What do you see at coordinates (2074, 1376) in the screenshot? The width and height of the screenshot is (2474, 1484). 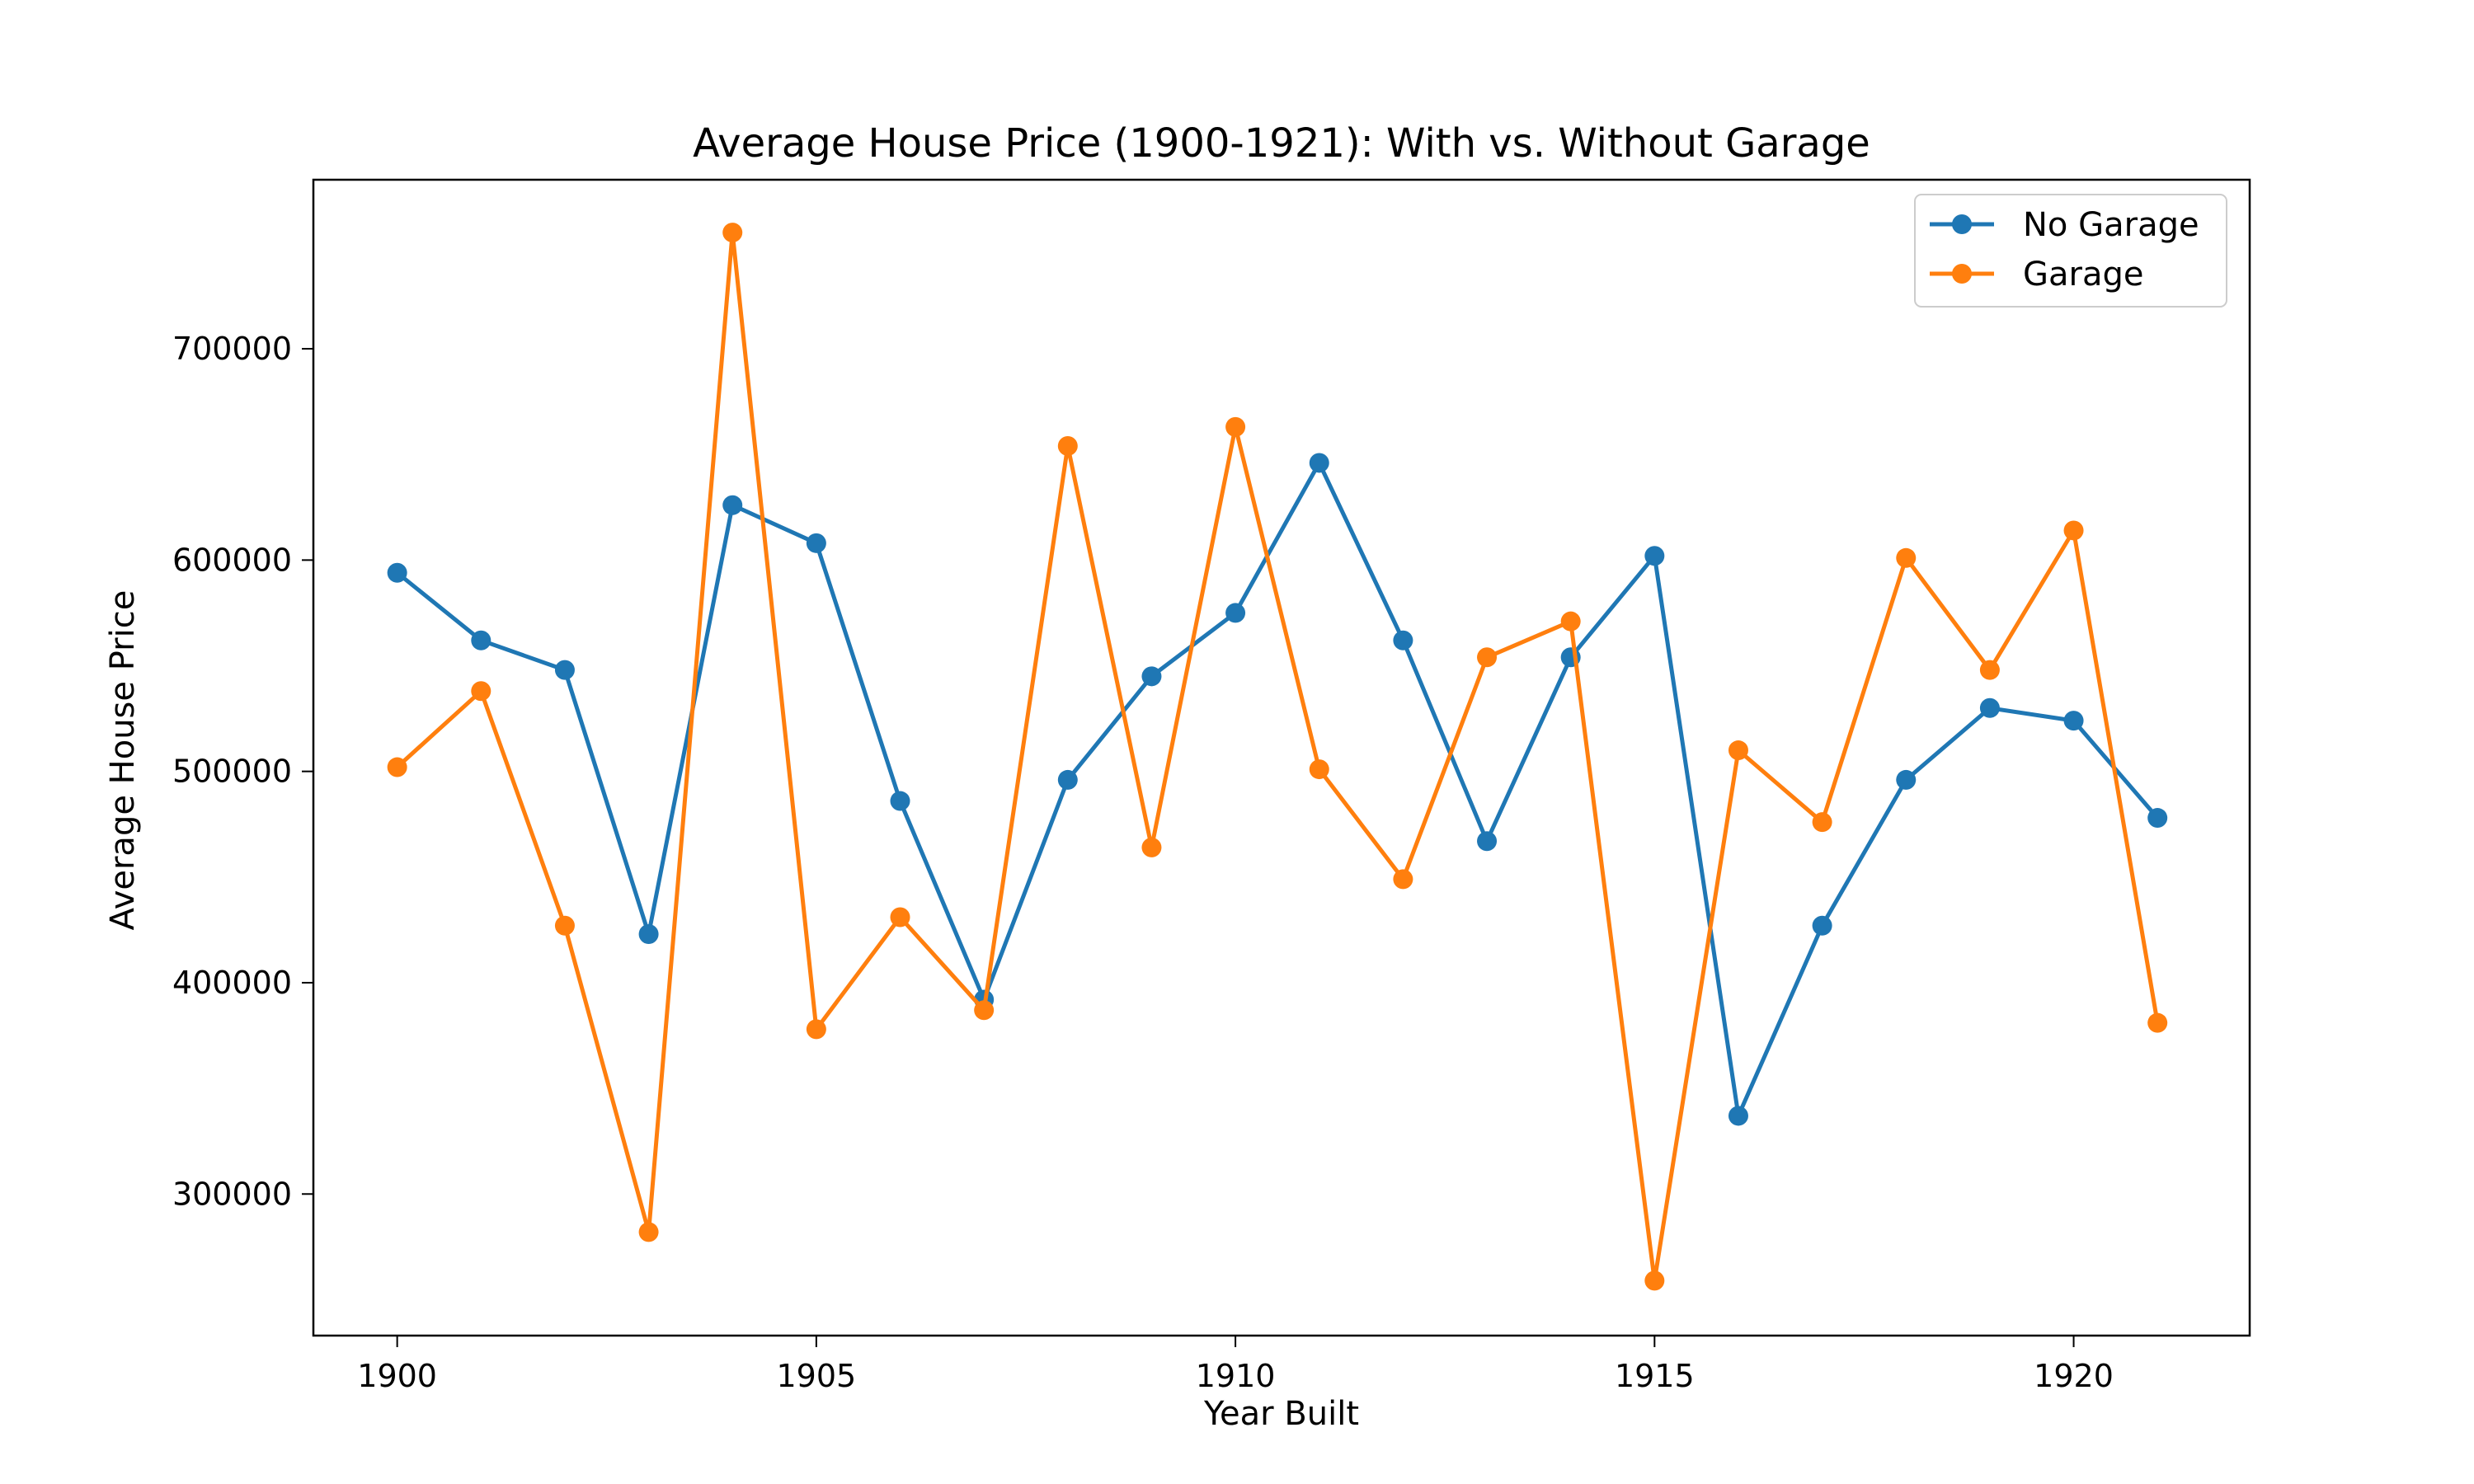 I see `x-tick-label: 1920` at bounding box center [2074, 1376].